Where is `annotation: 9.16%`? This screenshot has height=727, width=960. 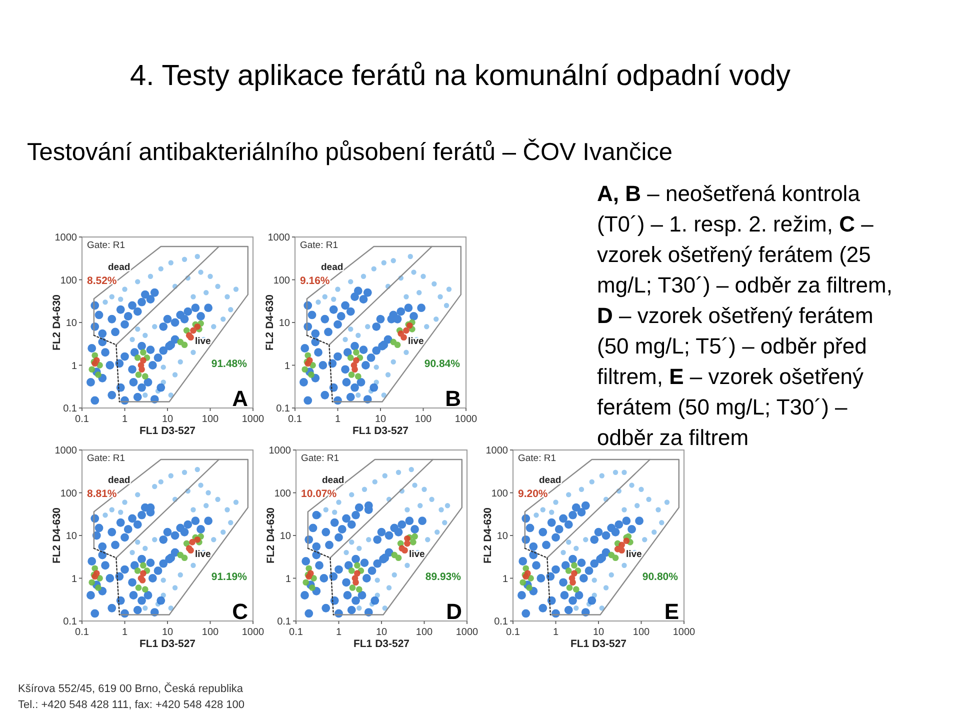
annotation: 9.16% is located at coordinates (315, 281).